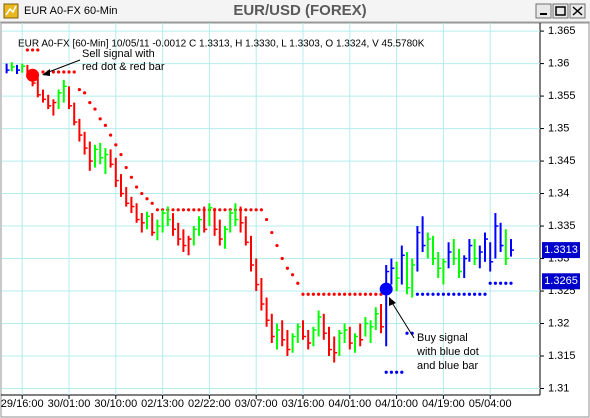 This screenshot has height=418, width=590. What do you see at coordinates (558, 128) in the screenshot?
I see `y-tick-label: 1.35` at bounding box center [558, 128].